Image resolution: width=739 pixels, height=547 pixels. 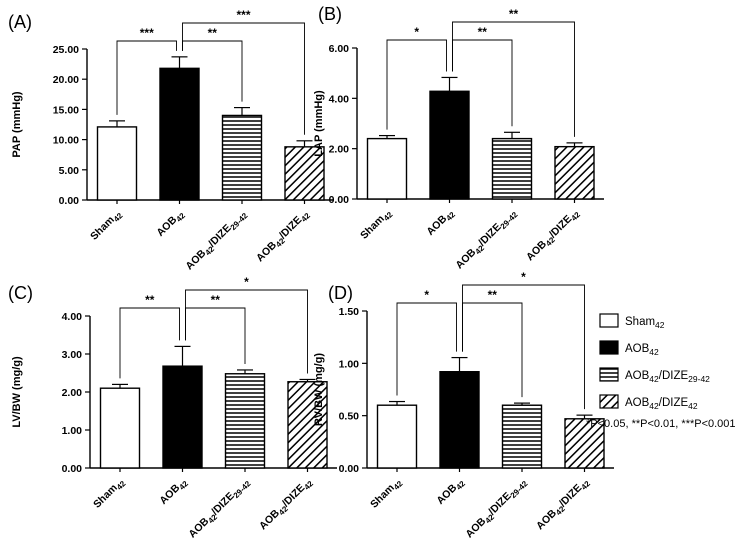 What do you see at coordinates (72, 355) in the screenshot?
I see `y-tick-label: 3.00` at bounding box center [72, 355].